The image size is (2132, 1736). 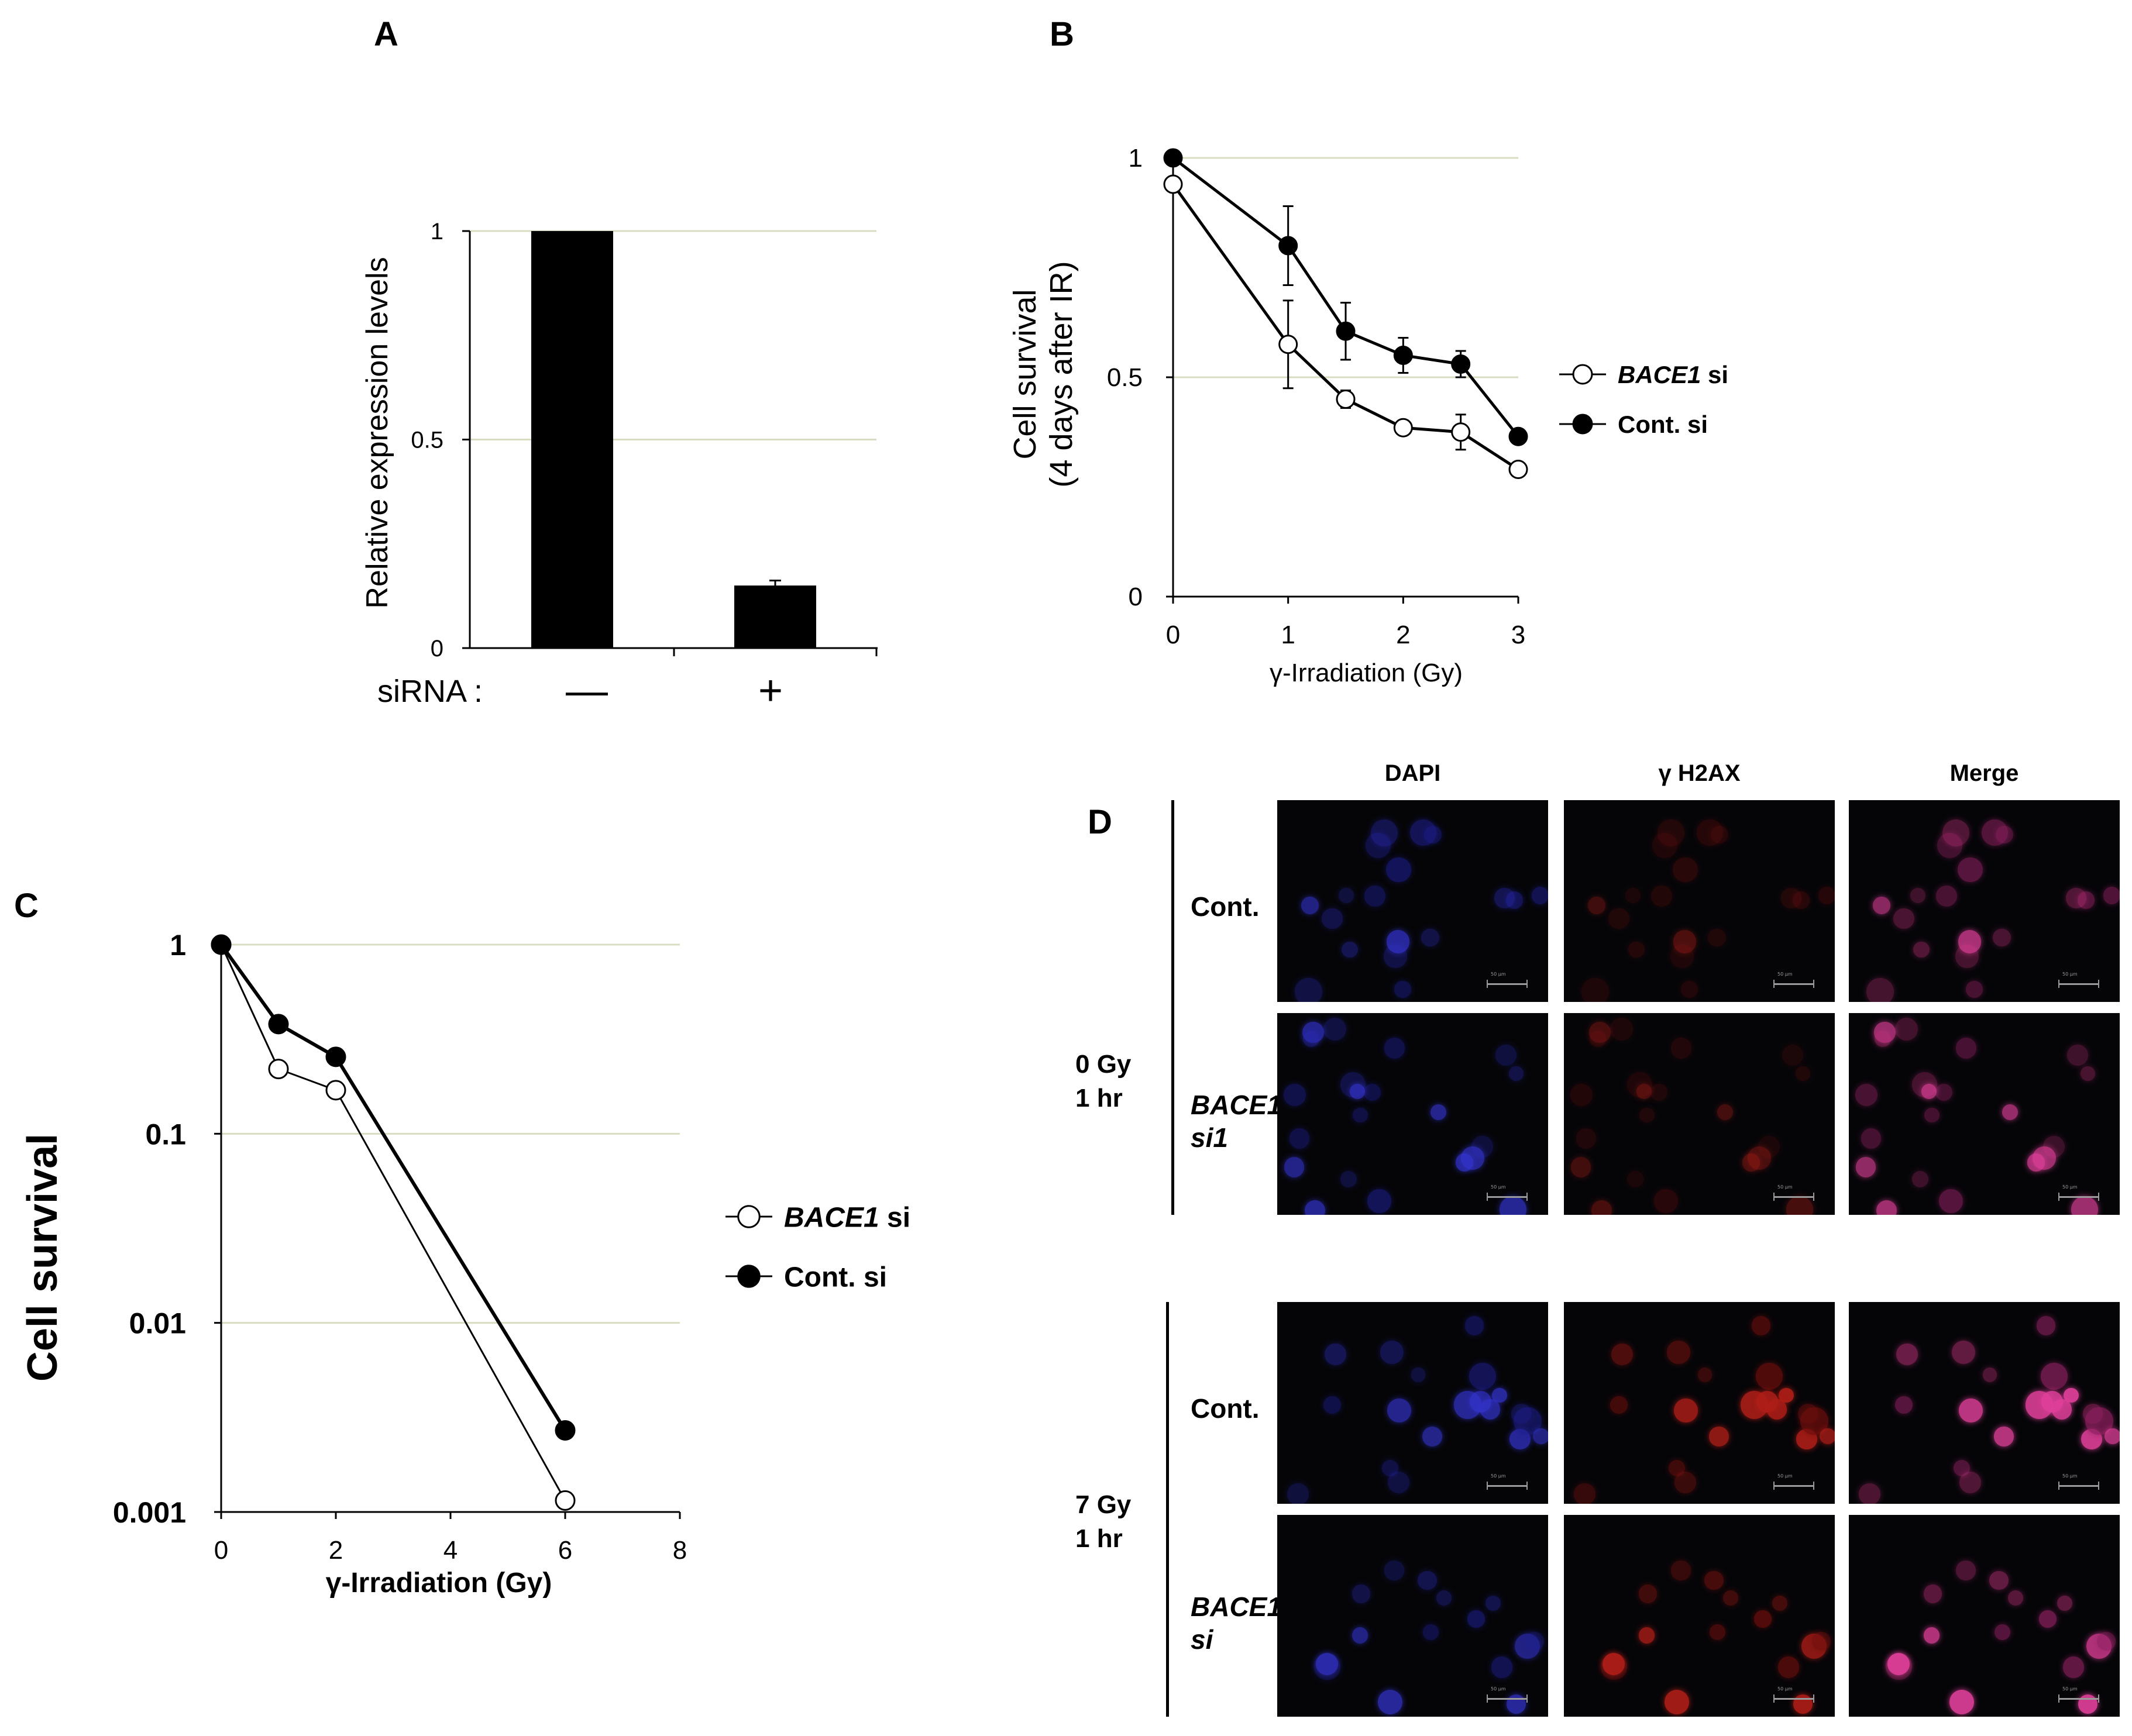 What do you see at coordinates (1062, 34) in the screenshot?
I see `panel-label-b: B` at bounding box center [1062, 34].